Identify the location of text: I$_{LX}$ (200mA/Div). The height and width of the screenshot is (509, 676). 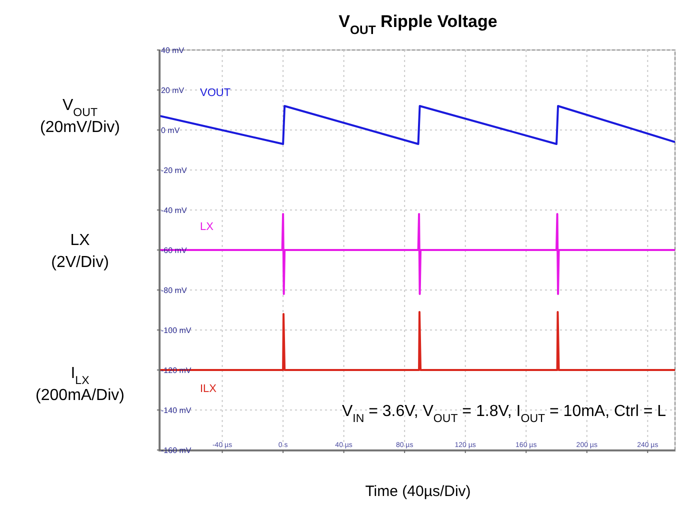
(80, 384).